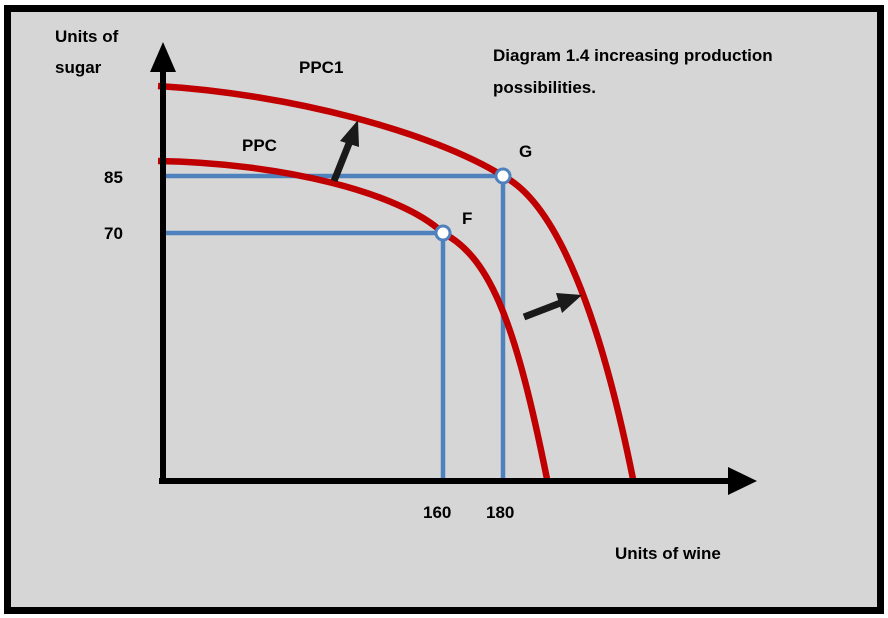 The image size is (888, 618). Describe the element at coordinates (526, 151) in the screenshot. I see `point-g-label: G` at that location.